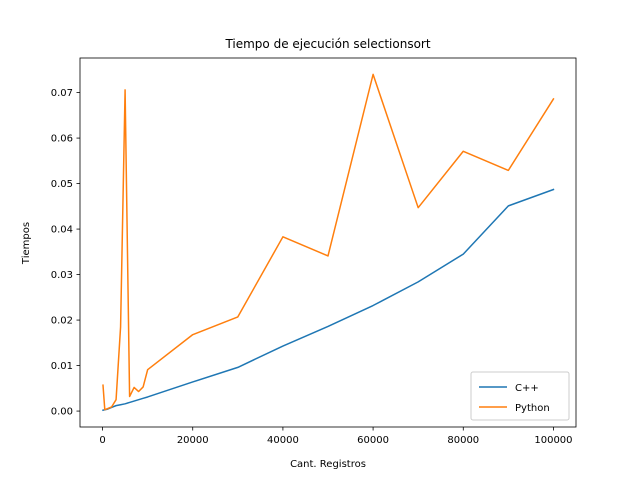 This screenshot has height=480, width=640. What do you see at coordinates (26, 243) in the screenshot?
I see `y-axis-label: Tiempos` at bounding box center [26, 243].